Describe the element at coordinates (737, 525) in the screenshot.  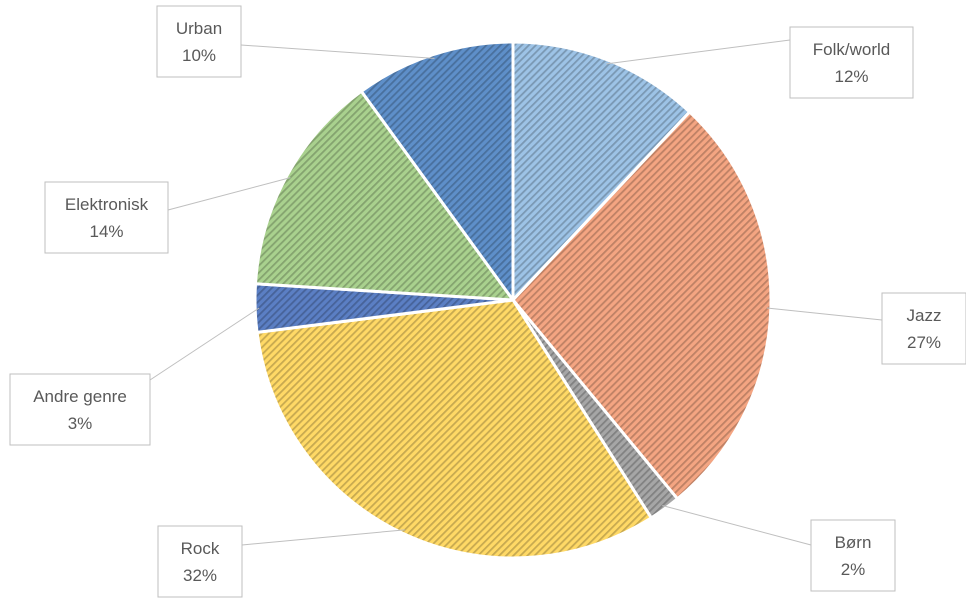
I see `leader-line-børn` at that location.